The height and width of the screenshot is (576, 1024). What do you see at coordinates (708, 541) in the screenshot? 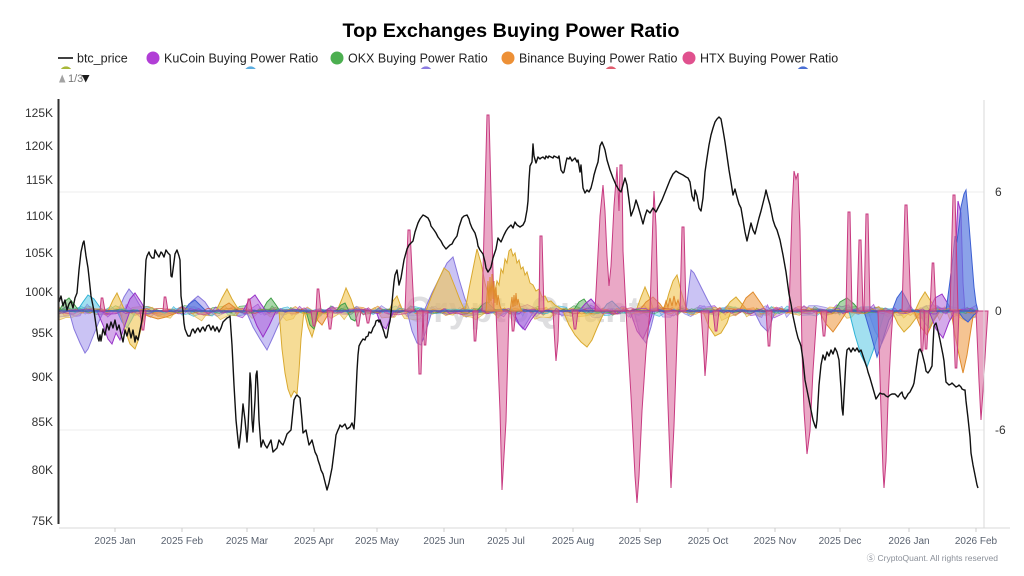
I see `svg-text: 2025 Oct` at bounding box center [708, 541].